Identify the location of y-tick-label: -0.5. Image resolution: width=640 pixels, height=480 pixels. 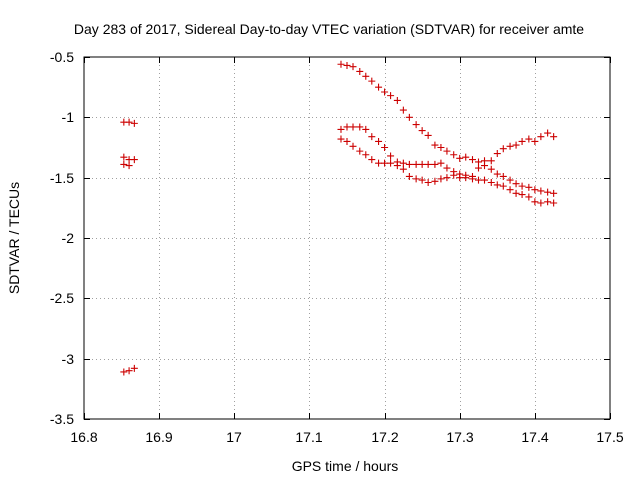
(62, 57).